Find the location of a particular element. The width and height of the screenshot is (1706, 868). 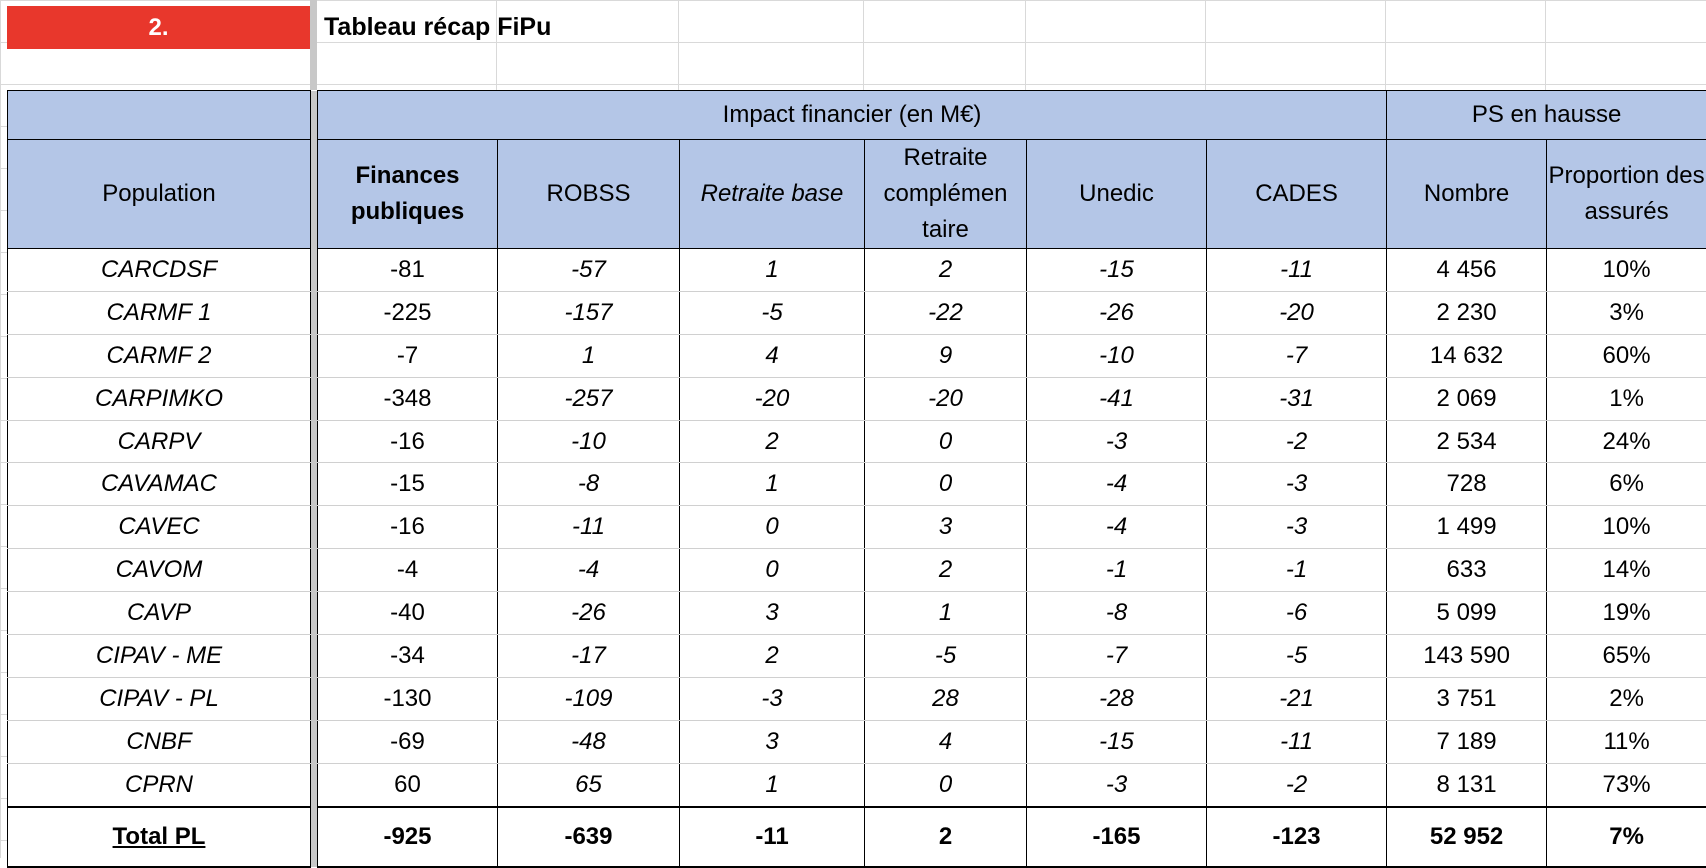

cell-robss: -257 is located at coordinates (589, 398).